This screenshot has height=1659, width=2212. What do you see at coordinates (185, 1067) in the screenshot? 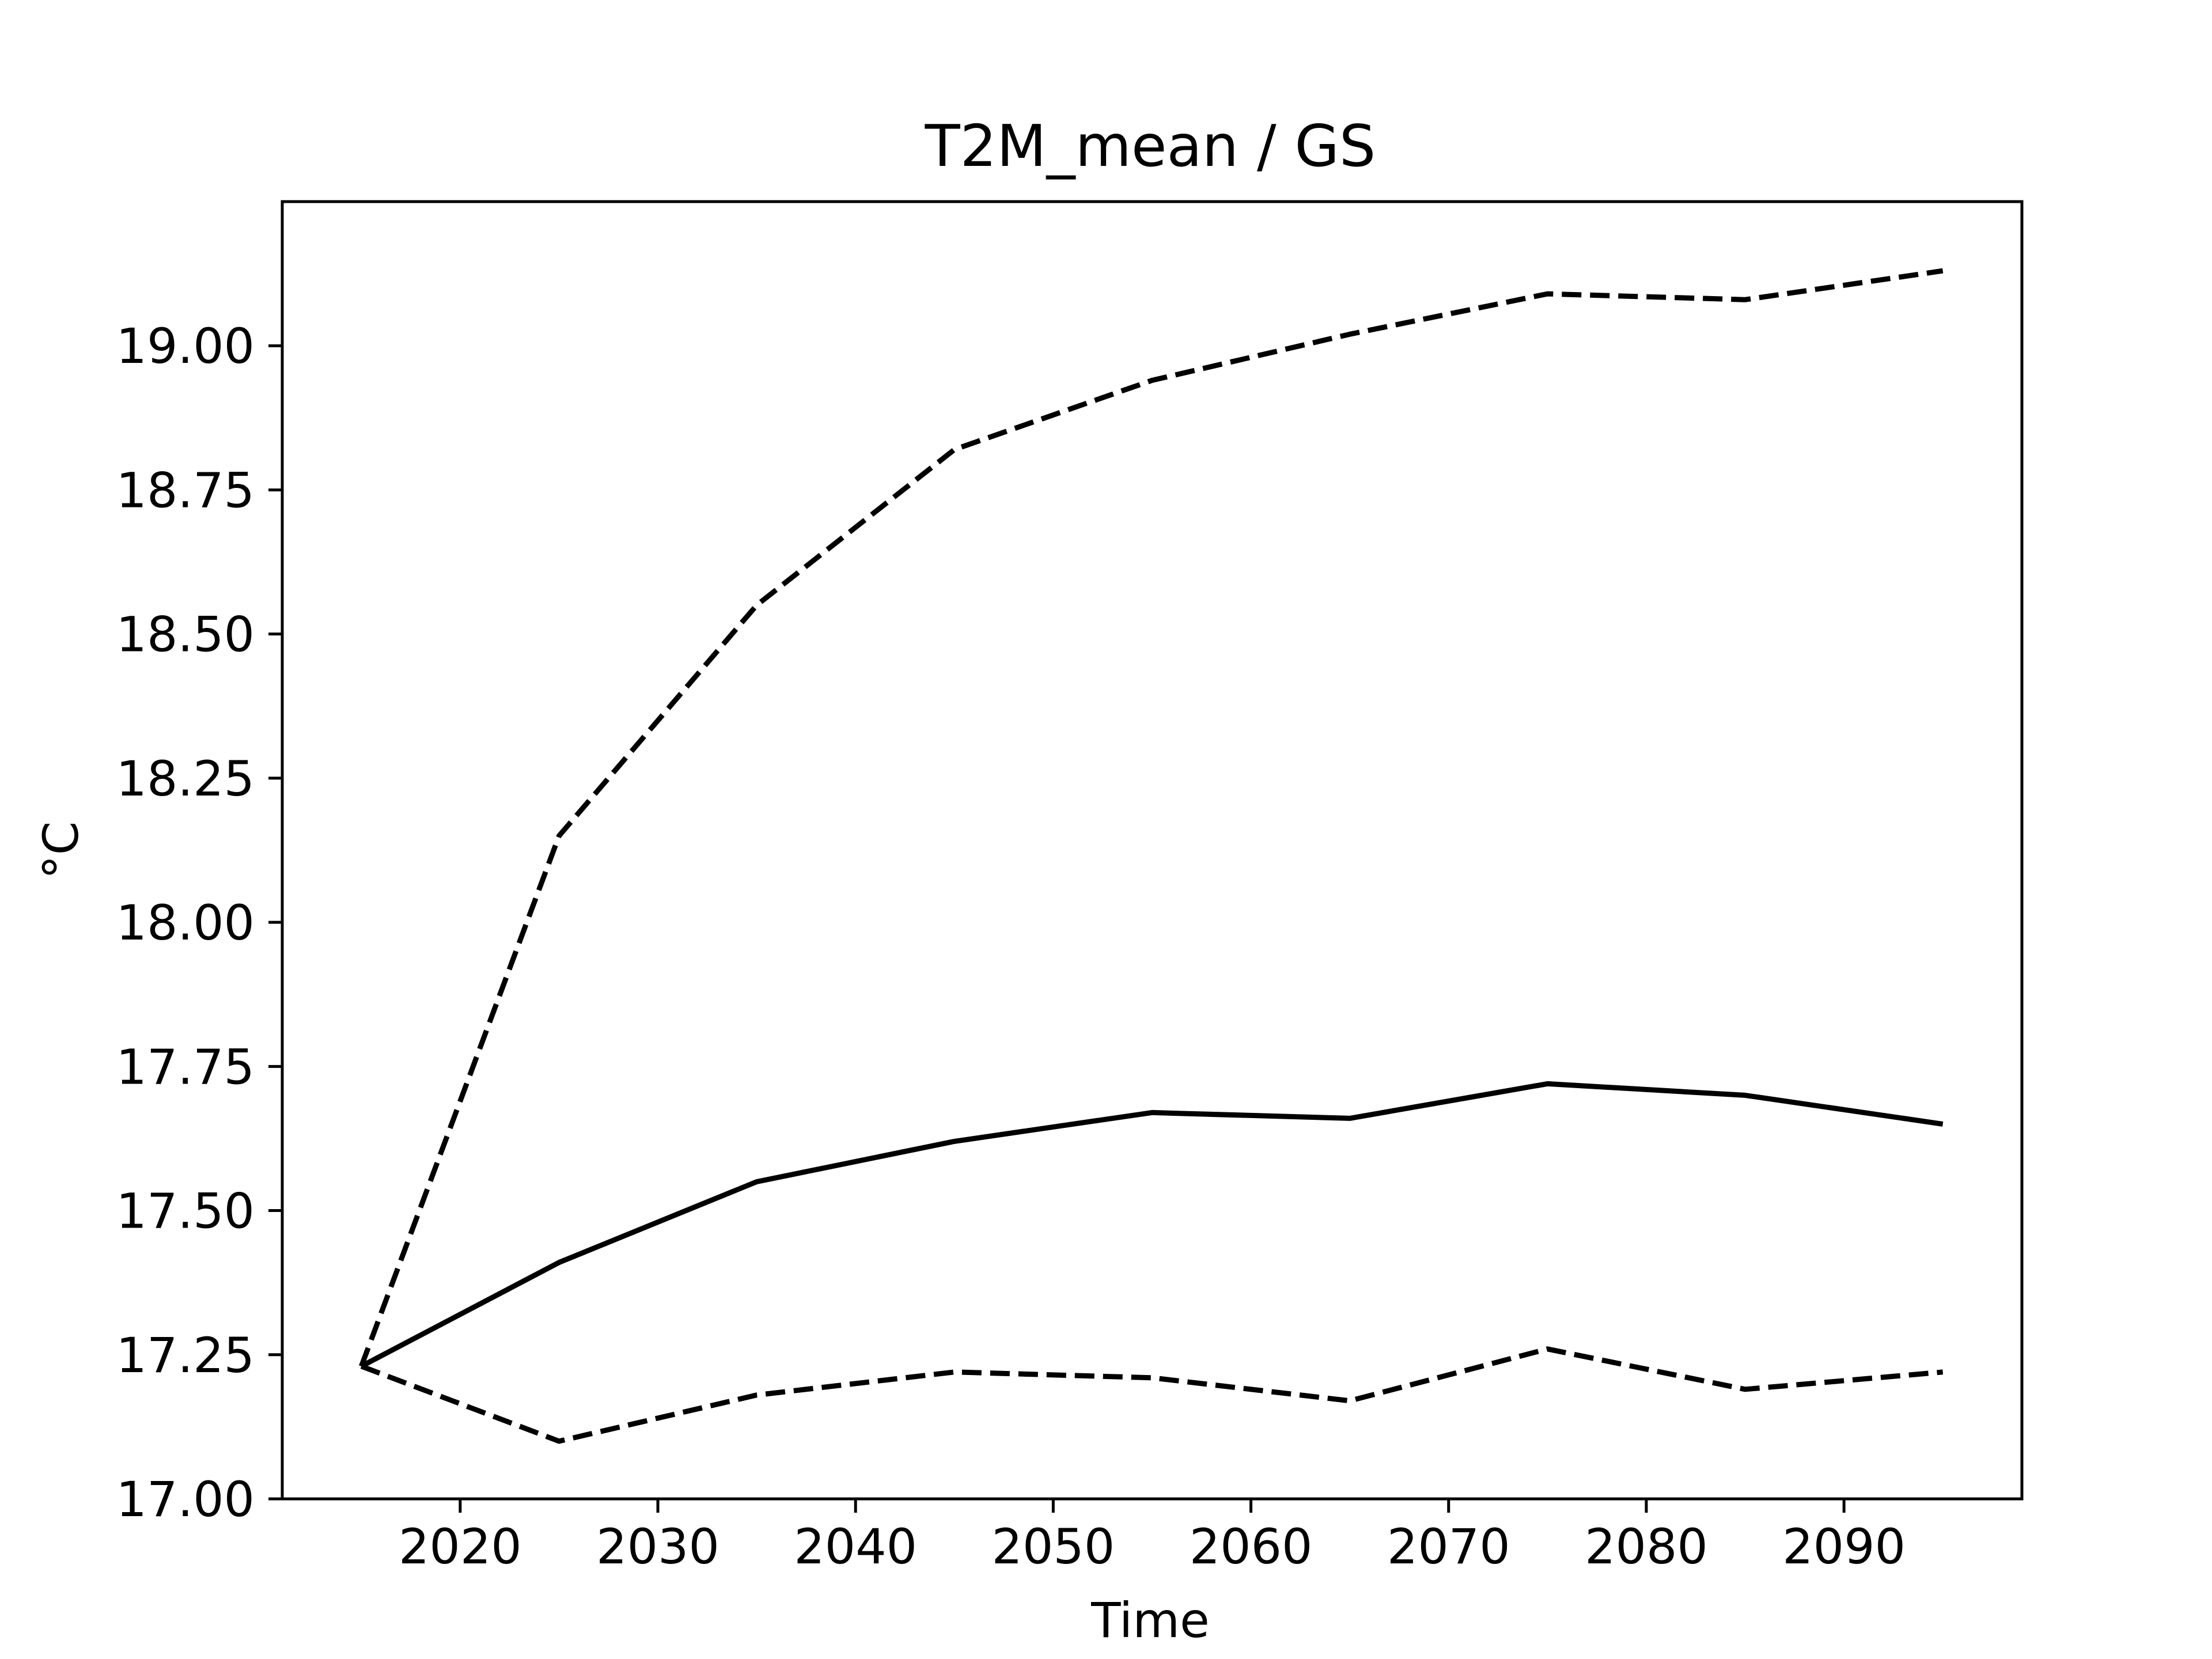
I see `y-tick-label: 17.75` at bounding box center [185, 1067].